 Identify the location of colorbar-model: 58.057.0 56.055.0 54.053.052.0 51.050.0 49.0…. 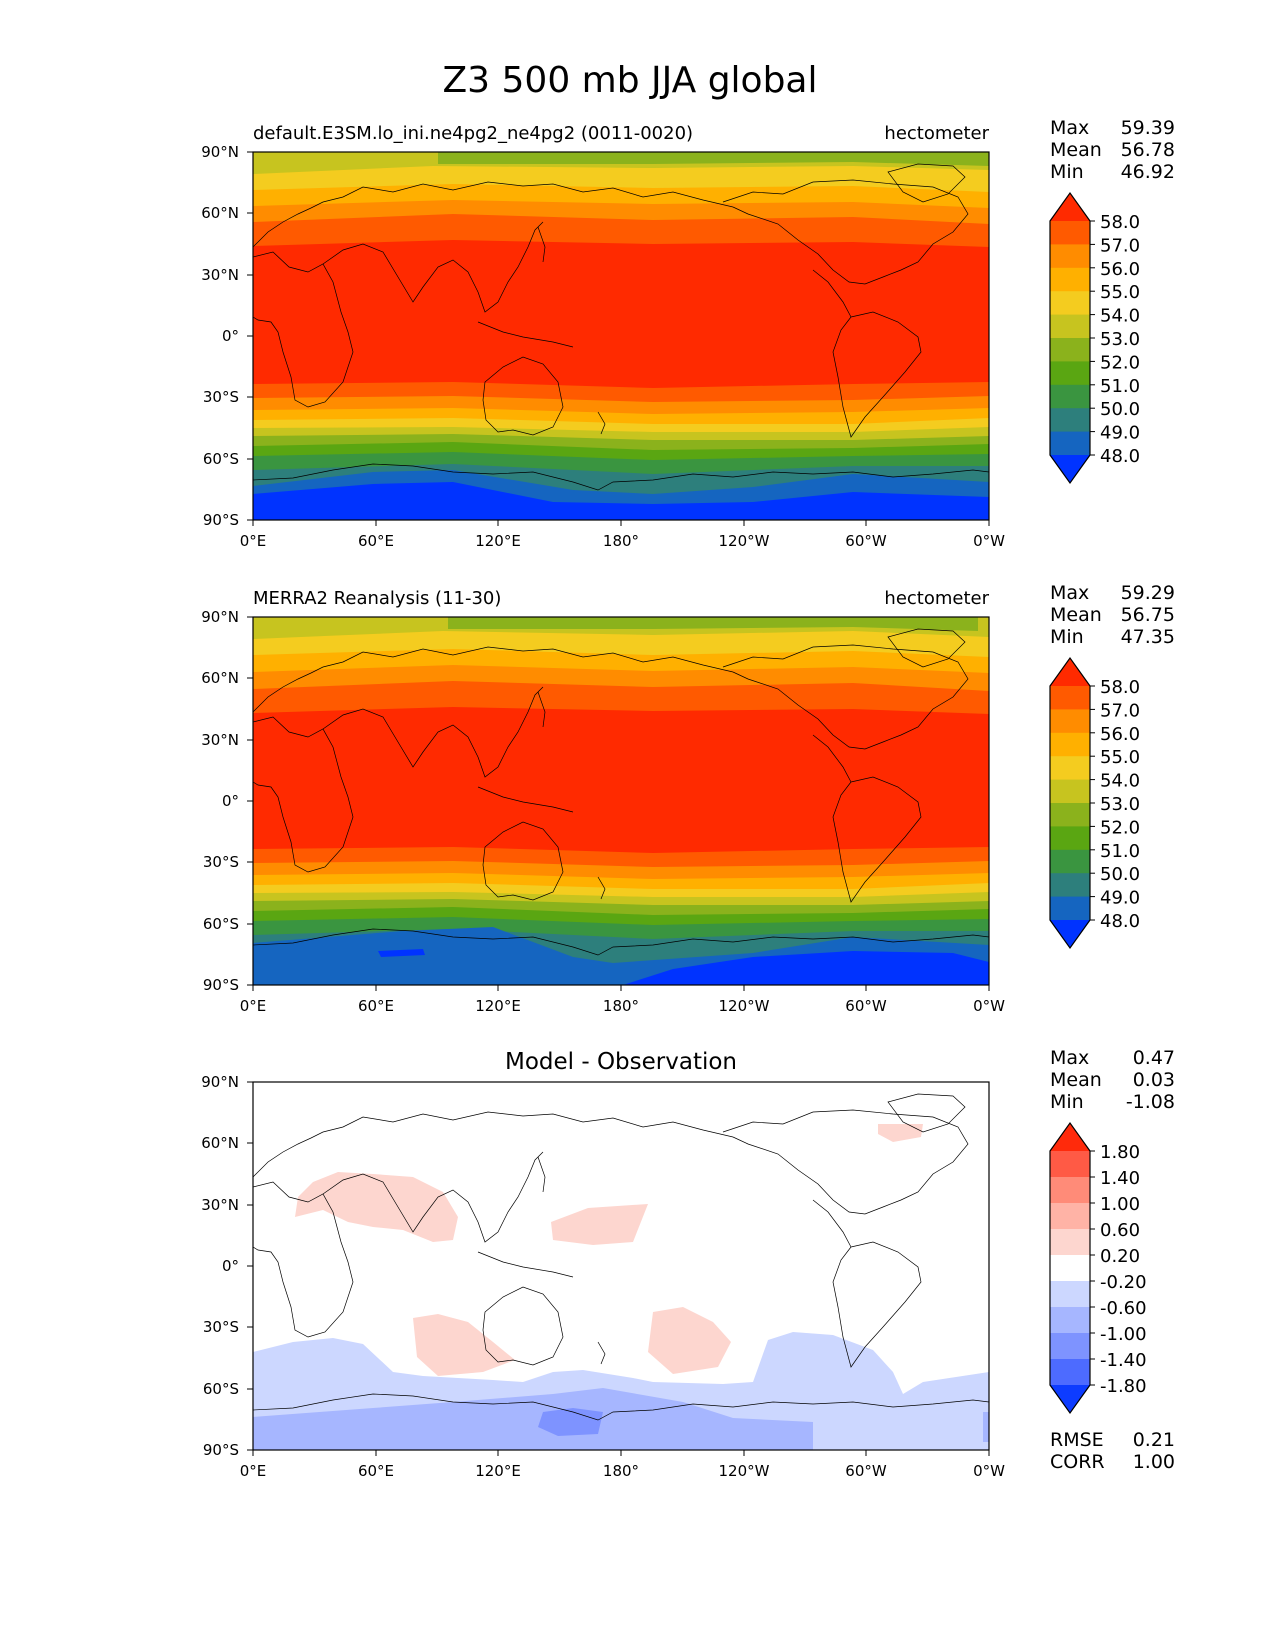
(1094, 338).